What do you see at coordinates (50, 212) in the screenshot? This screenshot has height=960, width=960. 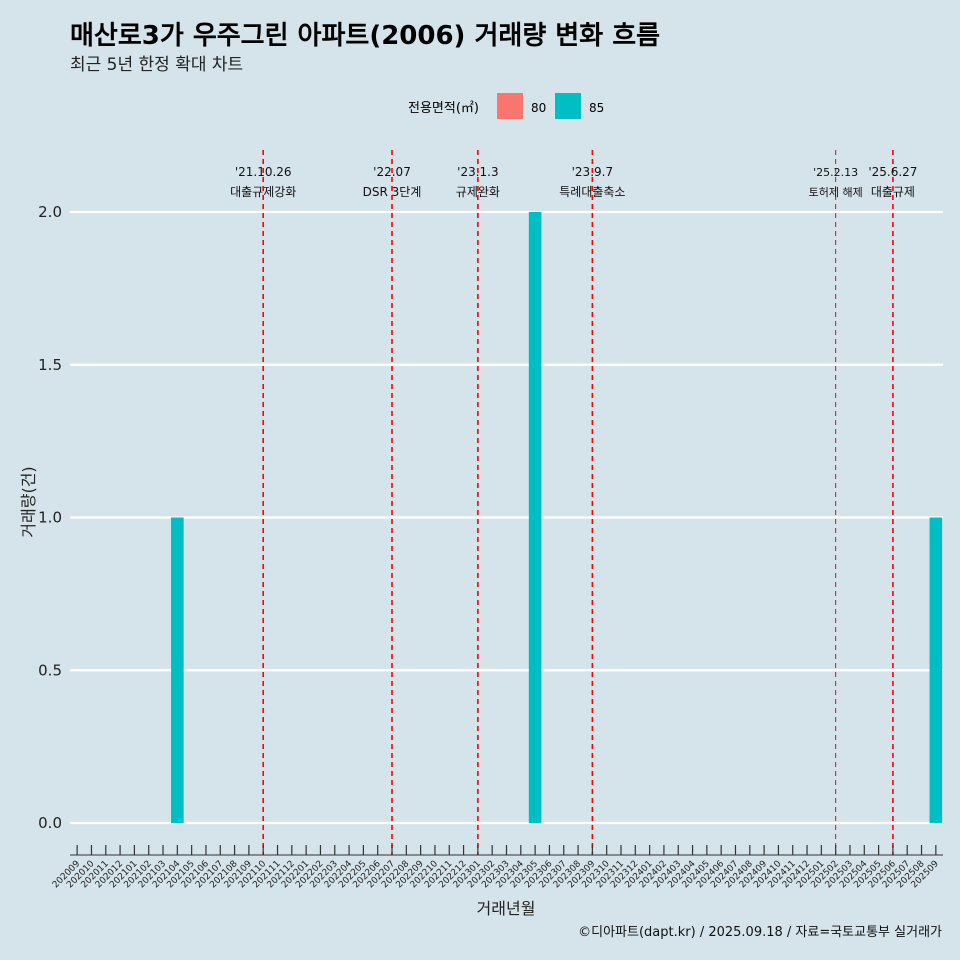 I see `y-tick-label: 2.0` at bounding box center [50, 212].